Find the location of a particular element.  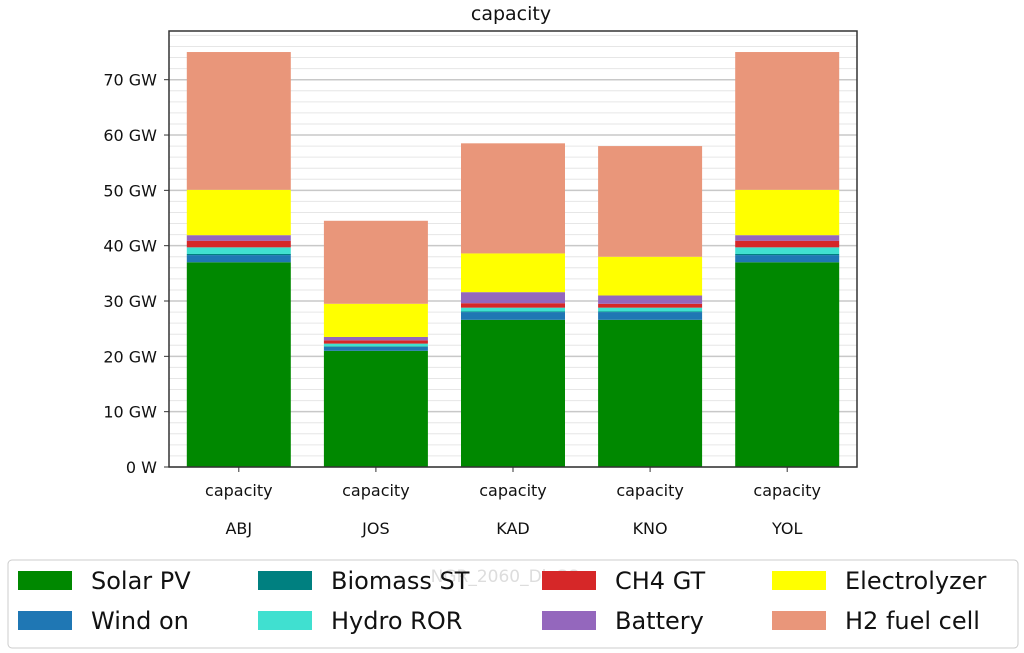

legend-label: Electrolyzer is located at coordinates (915, 581).